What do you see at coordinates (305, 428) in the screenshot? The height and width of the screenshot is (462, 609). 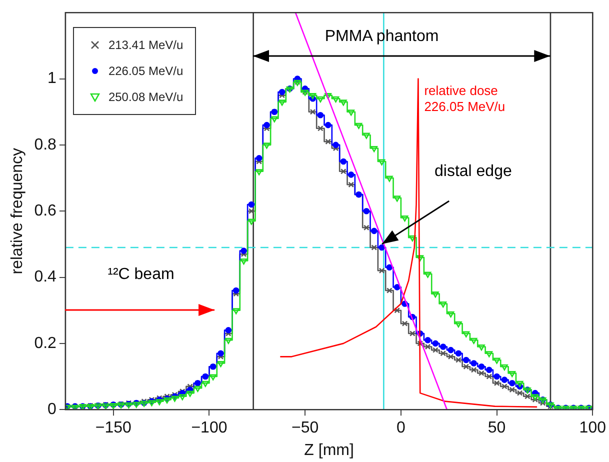 I see `x-tick-label: −50` at bounding box center [305, 428].